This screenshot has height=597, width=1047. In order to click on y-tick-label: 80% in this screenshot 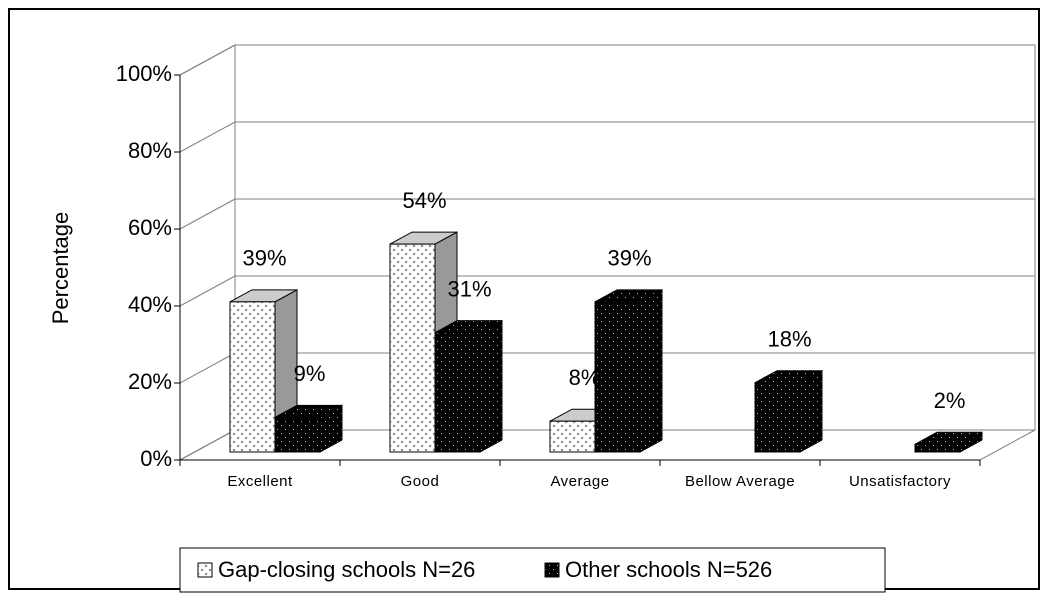, I will do `click(150, 150)`.